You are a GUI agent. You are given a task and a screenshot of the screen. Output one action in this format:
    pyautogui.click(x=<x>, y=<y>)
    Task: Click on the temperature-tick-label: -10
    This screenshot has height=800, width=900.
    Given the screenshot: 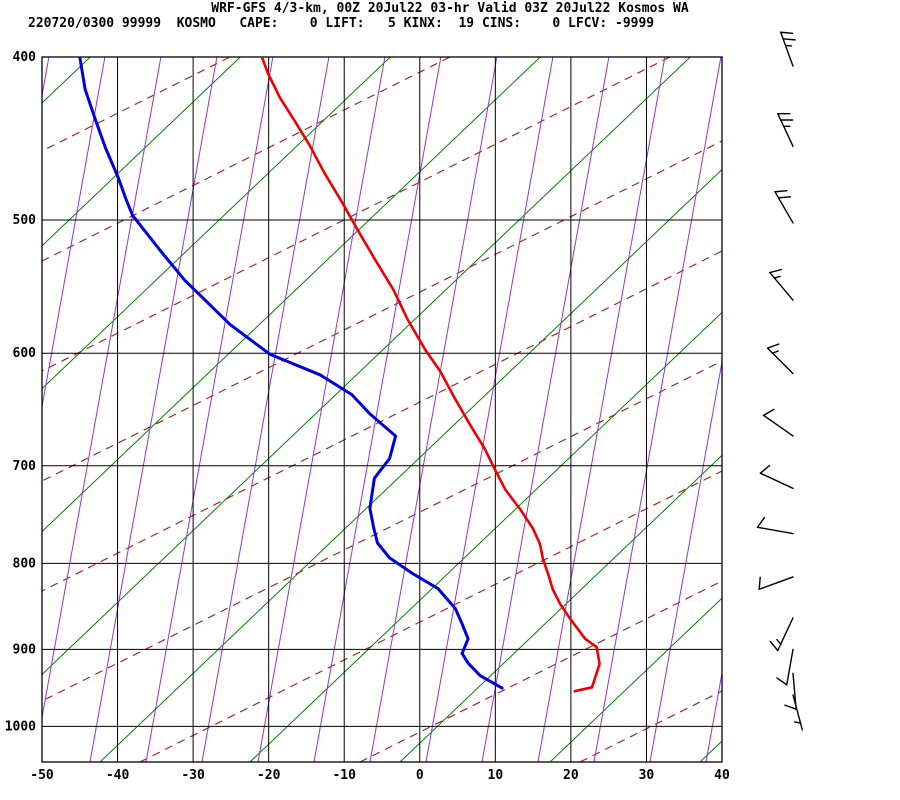 What is the action you would take?
    pyautogui.click(x=344, y=775)
    